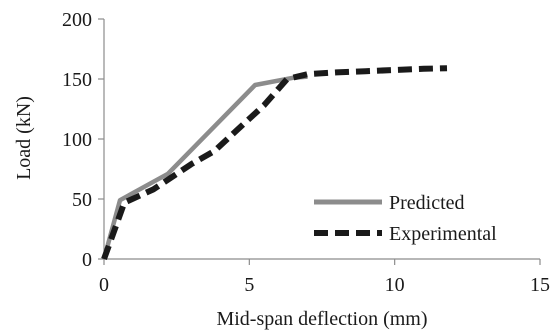 The height and width of the screenshot is (334, 555). I want to click on y-tick-label: 100, so click(77, 140).